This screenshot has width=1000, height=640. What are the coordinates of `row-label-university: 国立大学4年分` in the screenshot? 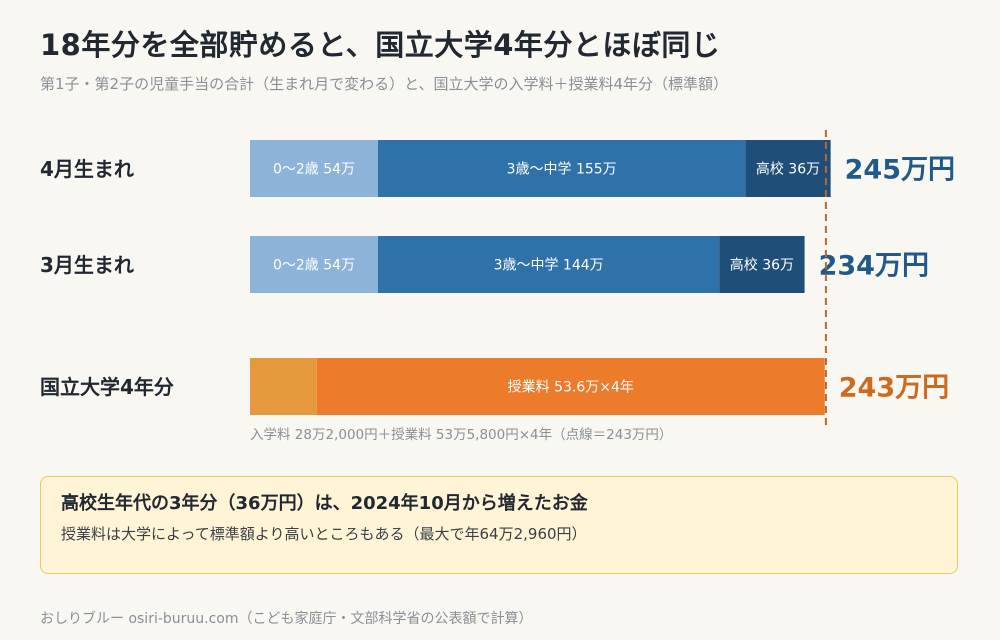 It's located at (107, 387).